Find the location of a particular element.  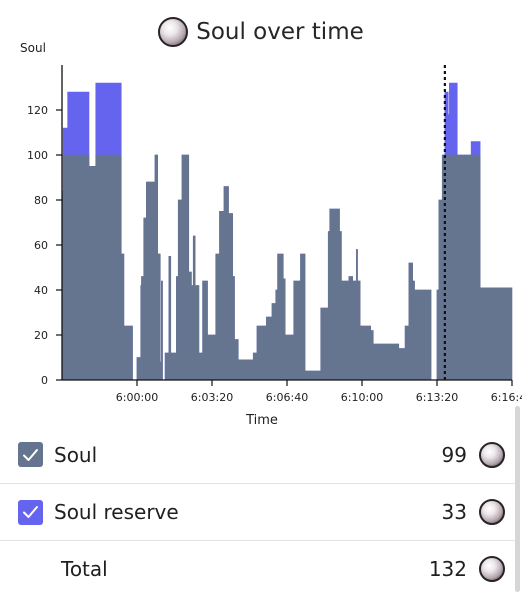

y-tick-label: 80 is located at coordinates (41, 200).